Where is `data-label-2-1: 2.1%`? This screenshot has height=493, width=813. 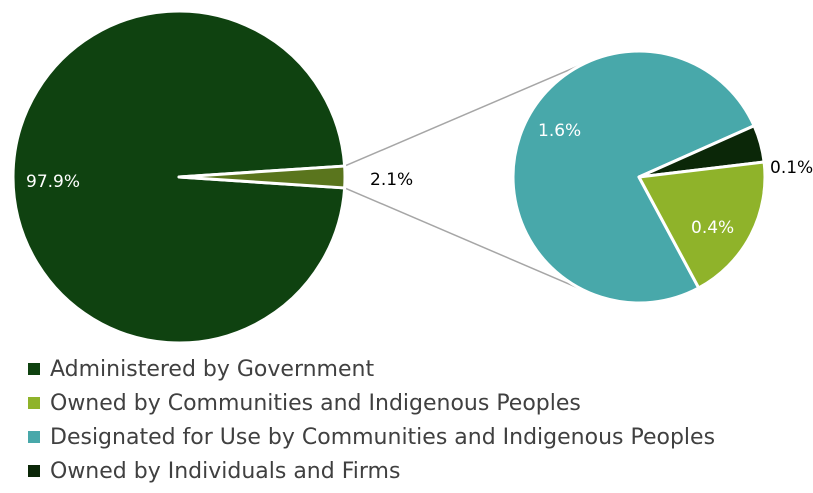
data-label-2-1: 2.1% is located at coordinates (391, 180).